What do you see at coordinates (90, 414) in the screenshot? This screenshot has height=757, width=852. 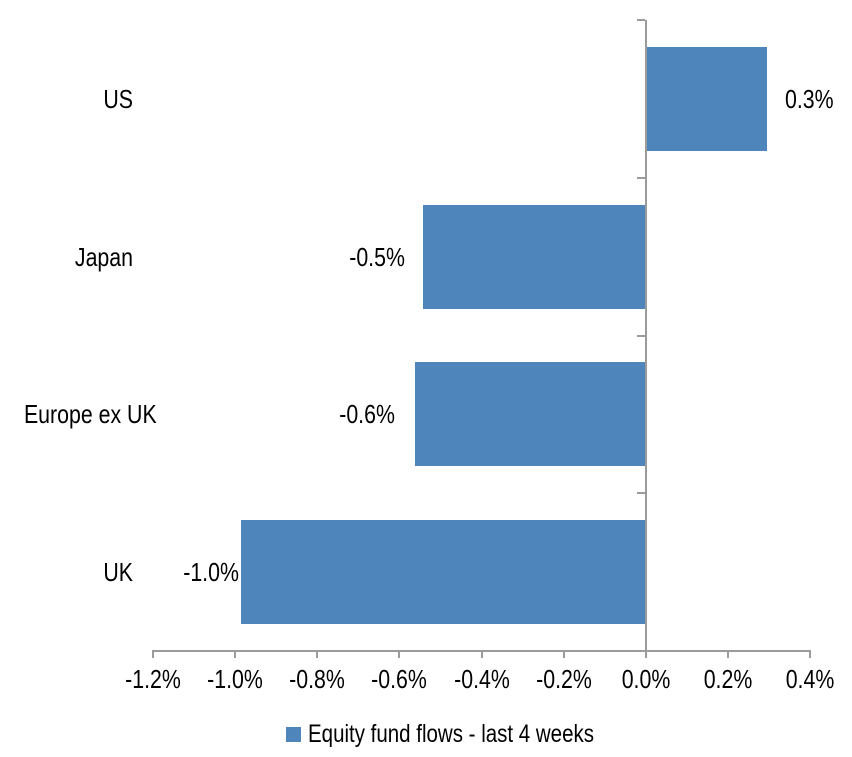 I see `category-label-europe-ex-uk: Europe ex UK` at bounding box center [90, 414].